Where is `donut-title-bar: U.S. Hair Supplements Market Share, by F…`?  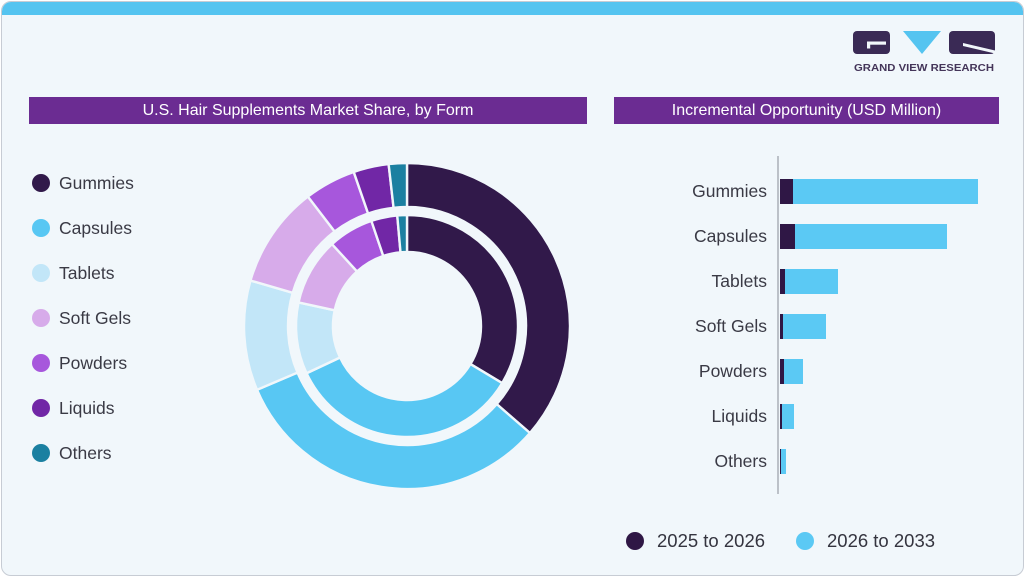
donut-title-bar: U.S. Hair Supplements Market Share, by F… is located at coordinates (308, 110).